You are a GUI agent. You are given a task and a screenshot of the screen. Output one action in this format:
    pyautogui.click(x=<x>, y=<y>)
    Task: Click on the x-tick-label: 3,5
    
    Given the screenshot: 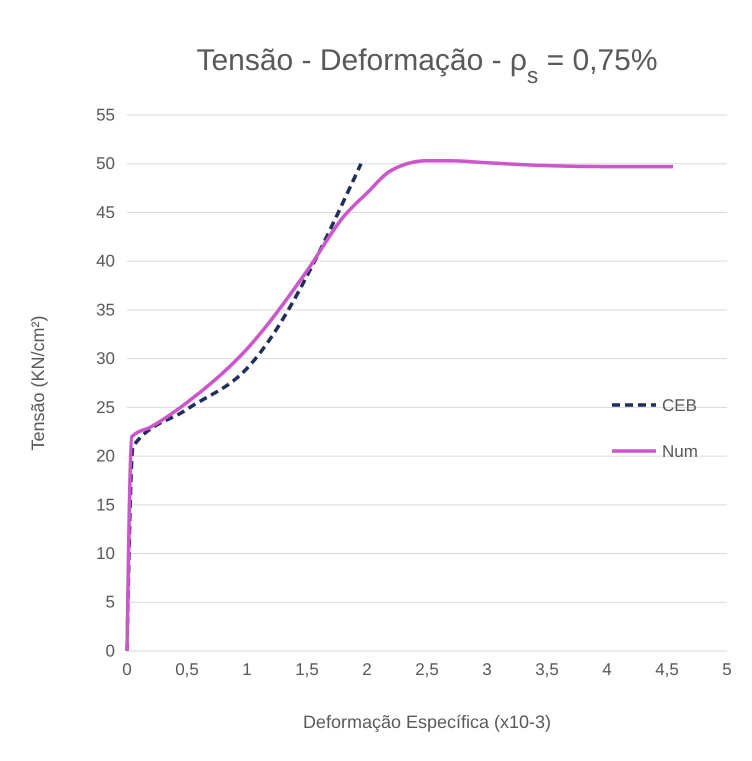 What is the action you would take?
    pyautogui.click(x=547, y=670)
    